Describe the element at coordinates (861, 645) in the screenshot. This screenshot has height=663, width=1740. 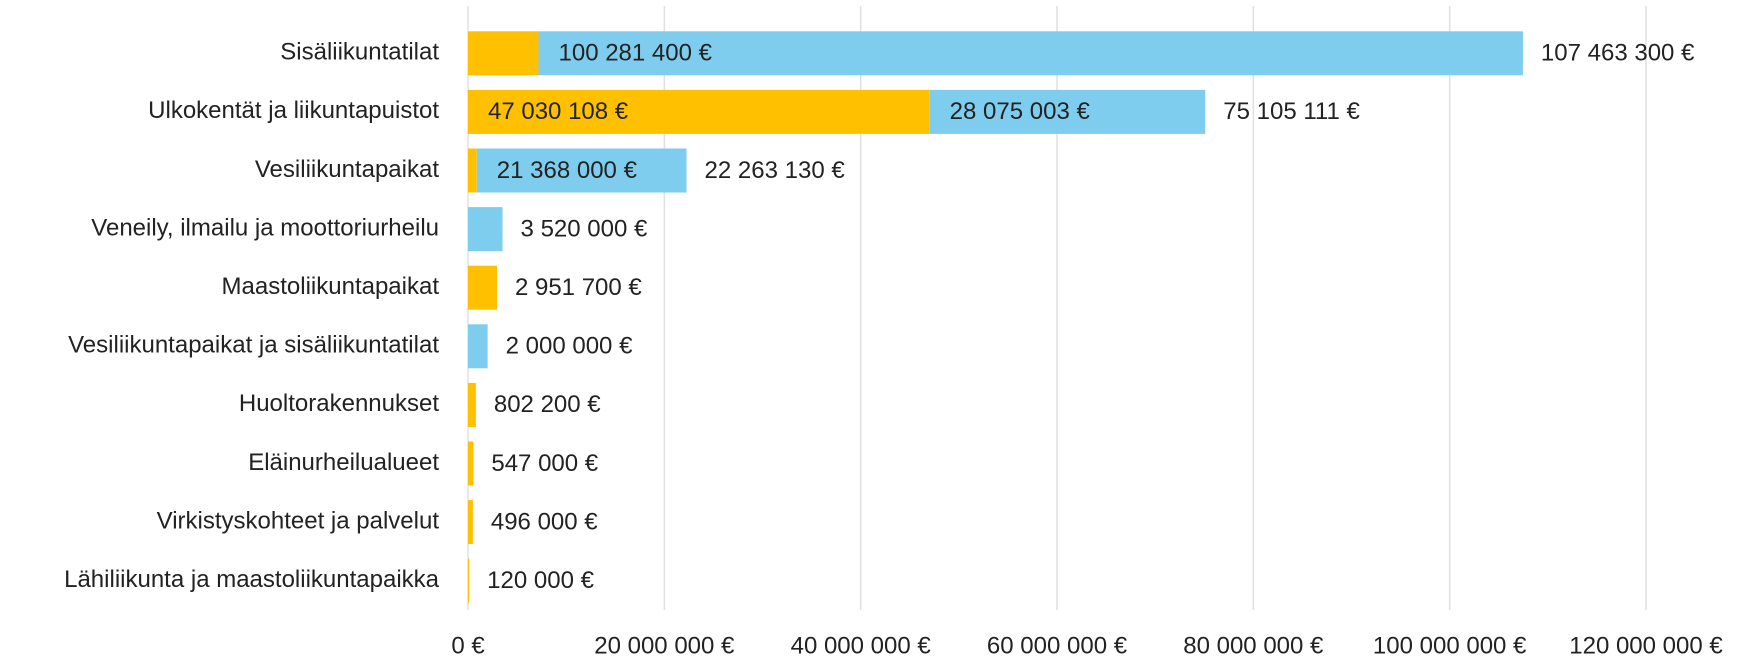
I see `x-tick-label: 40 000 000 €` at that location.